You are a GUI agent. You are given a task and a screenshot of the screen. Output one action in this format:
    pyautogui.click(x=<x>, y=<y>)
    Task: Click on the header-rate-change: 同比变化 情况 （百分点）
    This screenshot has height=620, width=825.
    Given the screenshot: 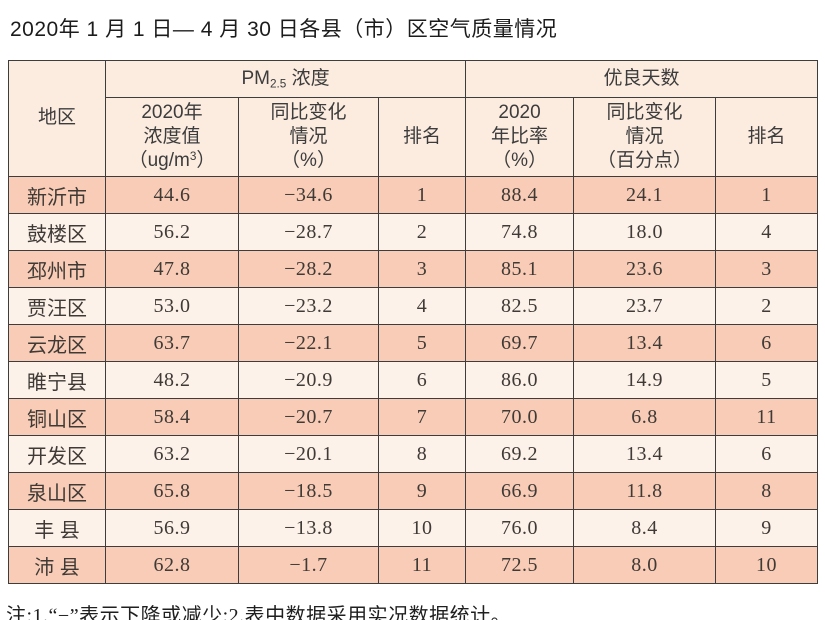 What is the action you would take?
    pyautogui.click(x=645, y=137)
    